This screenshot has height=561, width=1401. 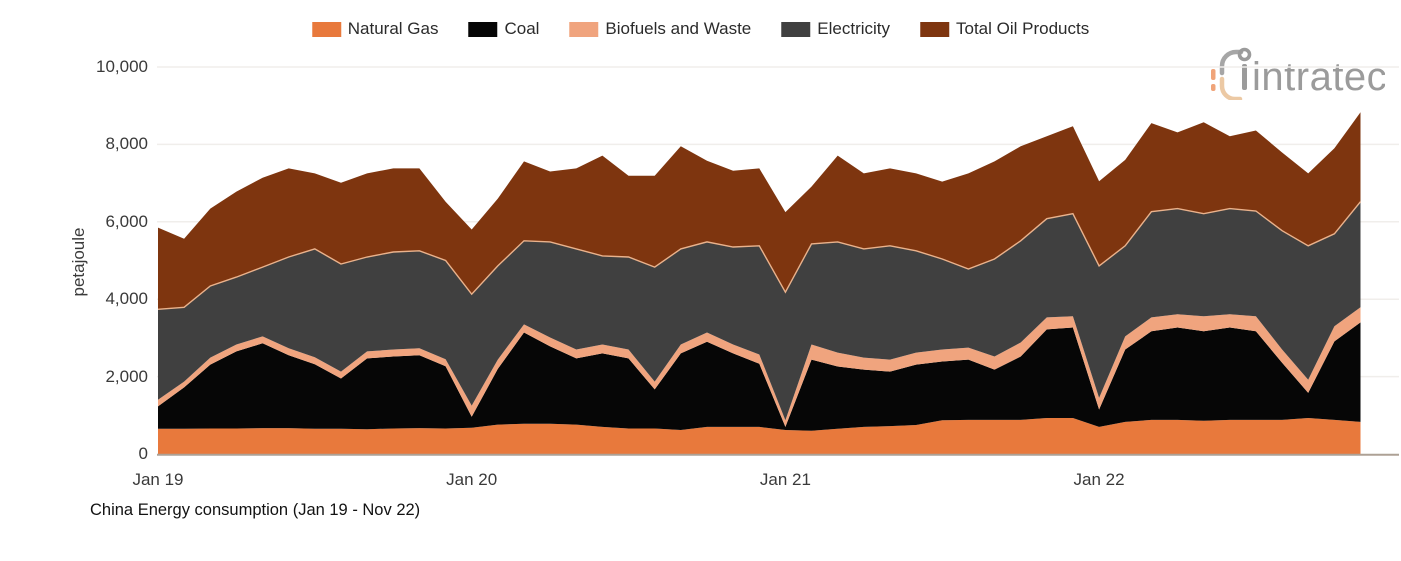 I want to click on intratec-logo-icon: intratec, so click(x=1299, y=74).